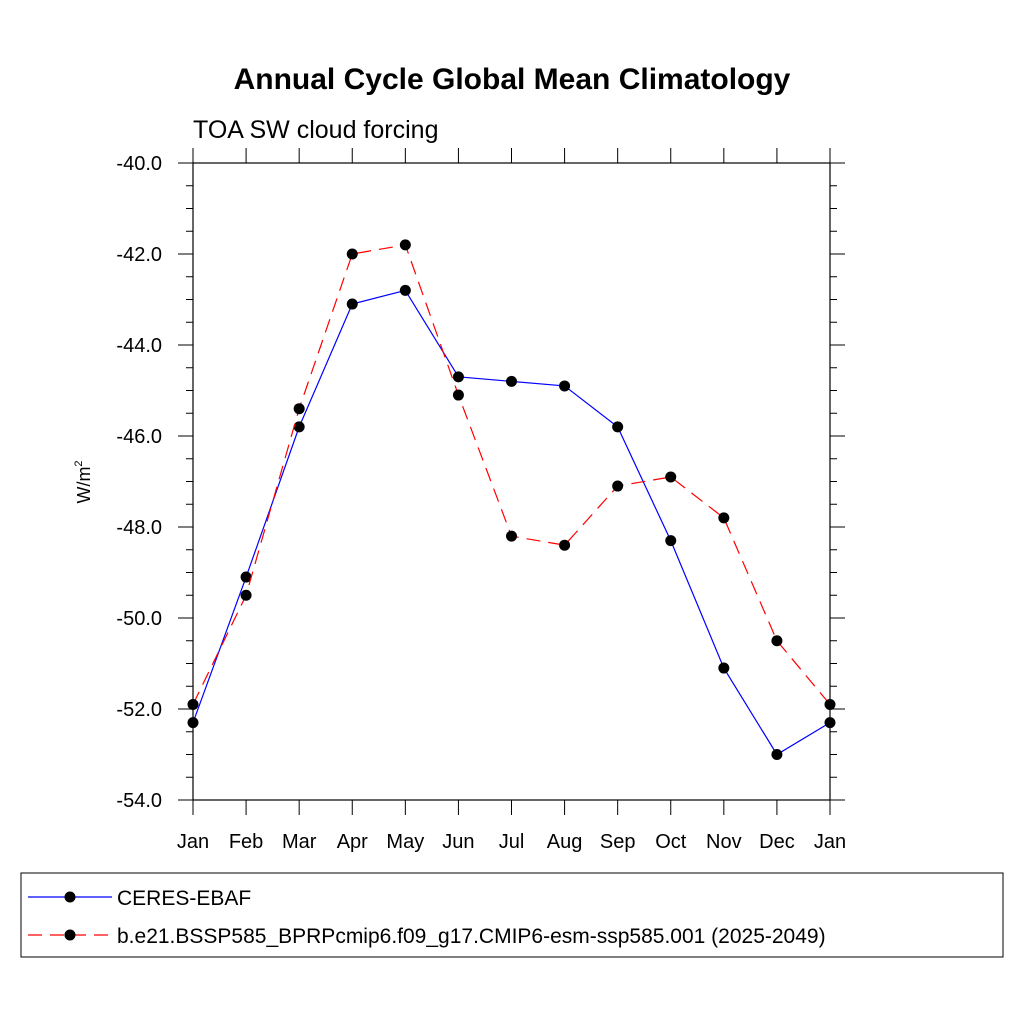 This screenshot has height=1024, width=1024. I want to click on svg-text: W/m2, so click(83, 481).